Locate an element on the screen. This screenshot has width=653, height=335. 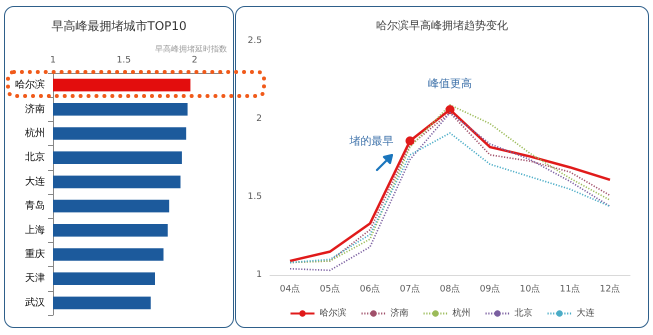
annotation: 堵的最早 is located at coordinates (371, 141).